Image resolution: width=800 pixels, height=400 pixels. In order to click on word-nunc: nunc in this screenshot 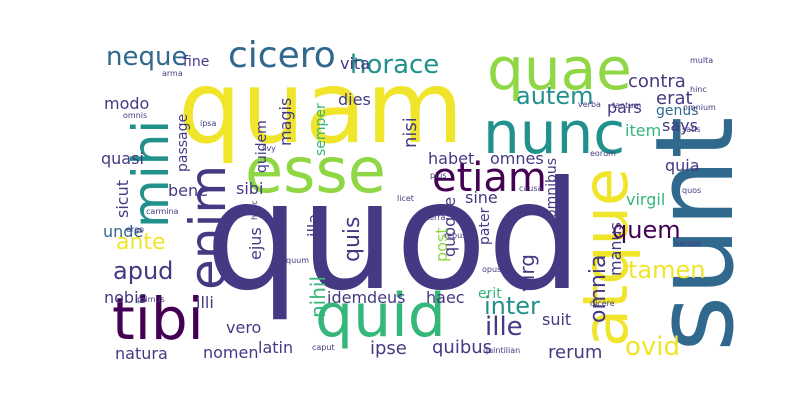, I will do `click(554, 133)`.